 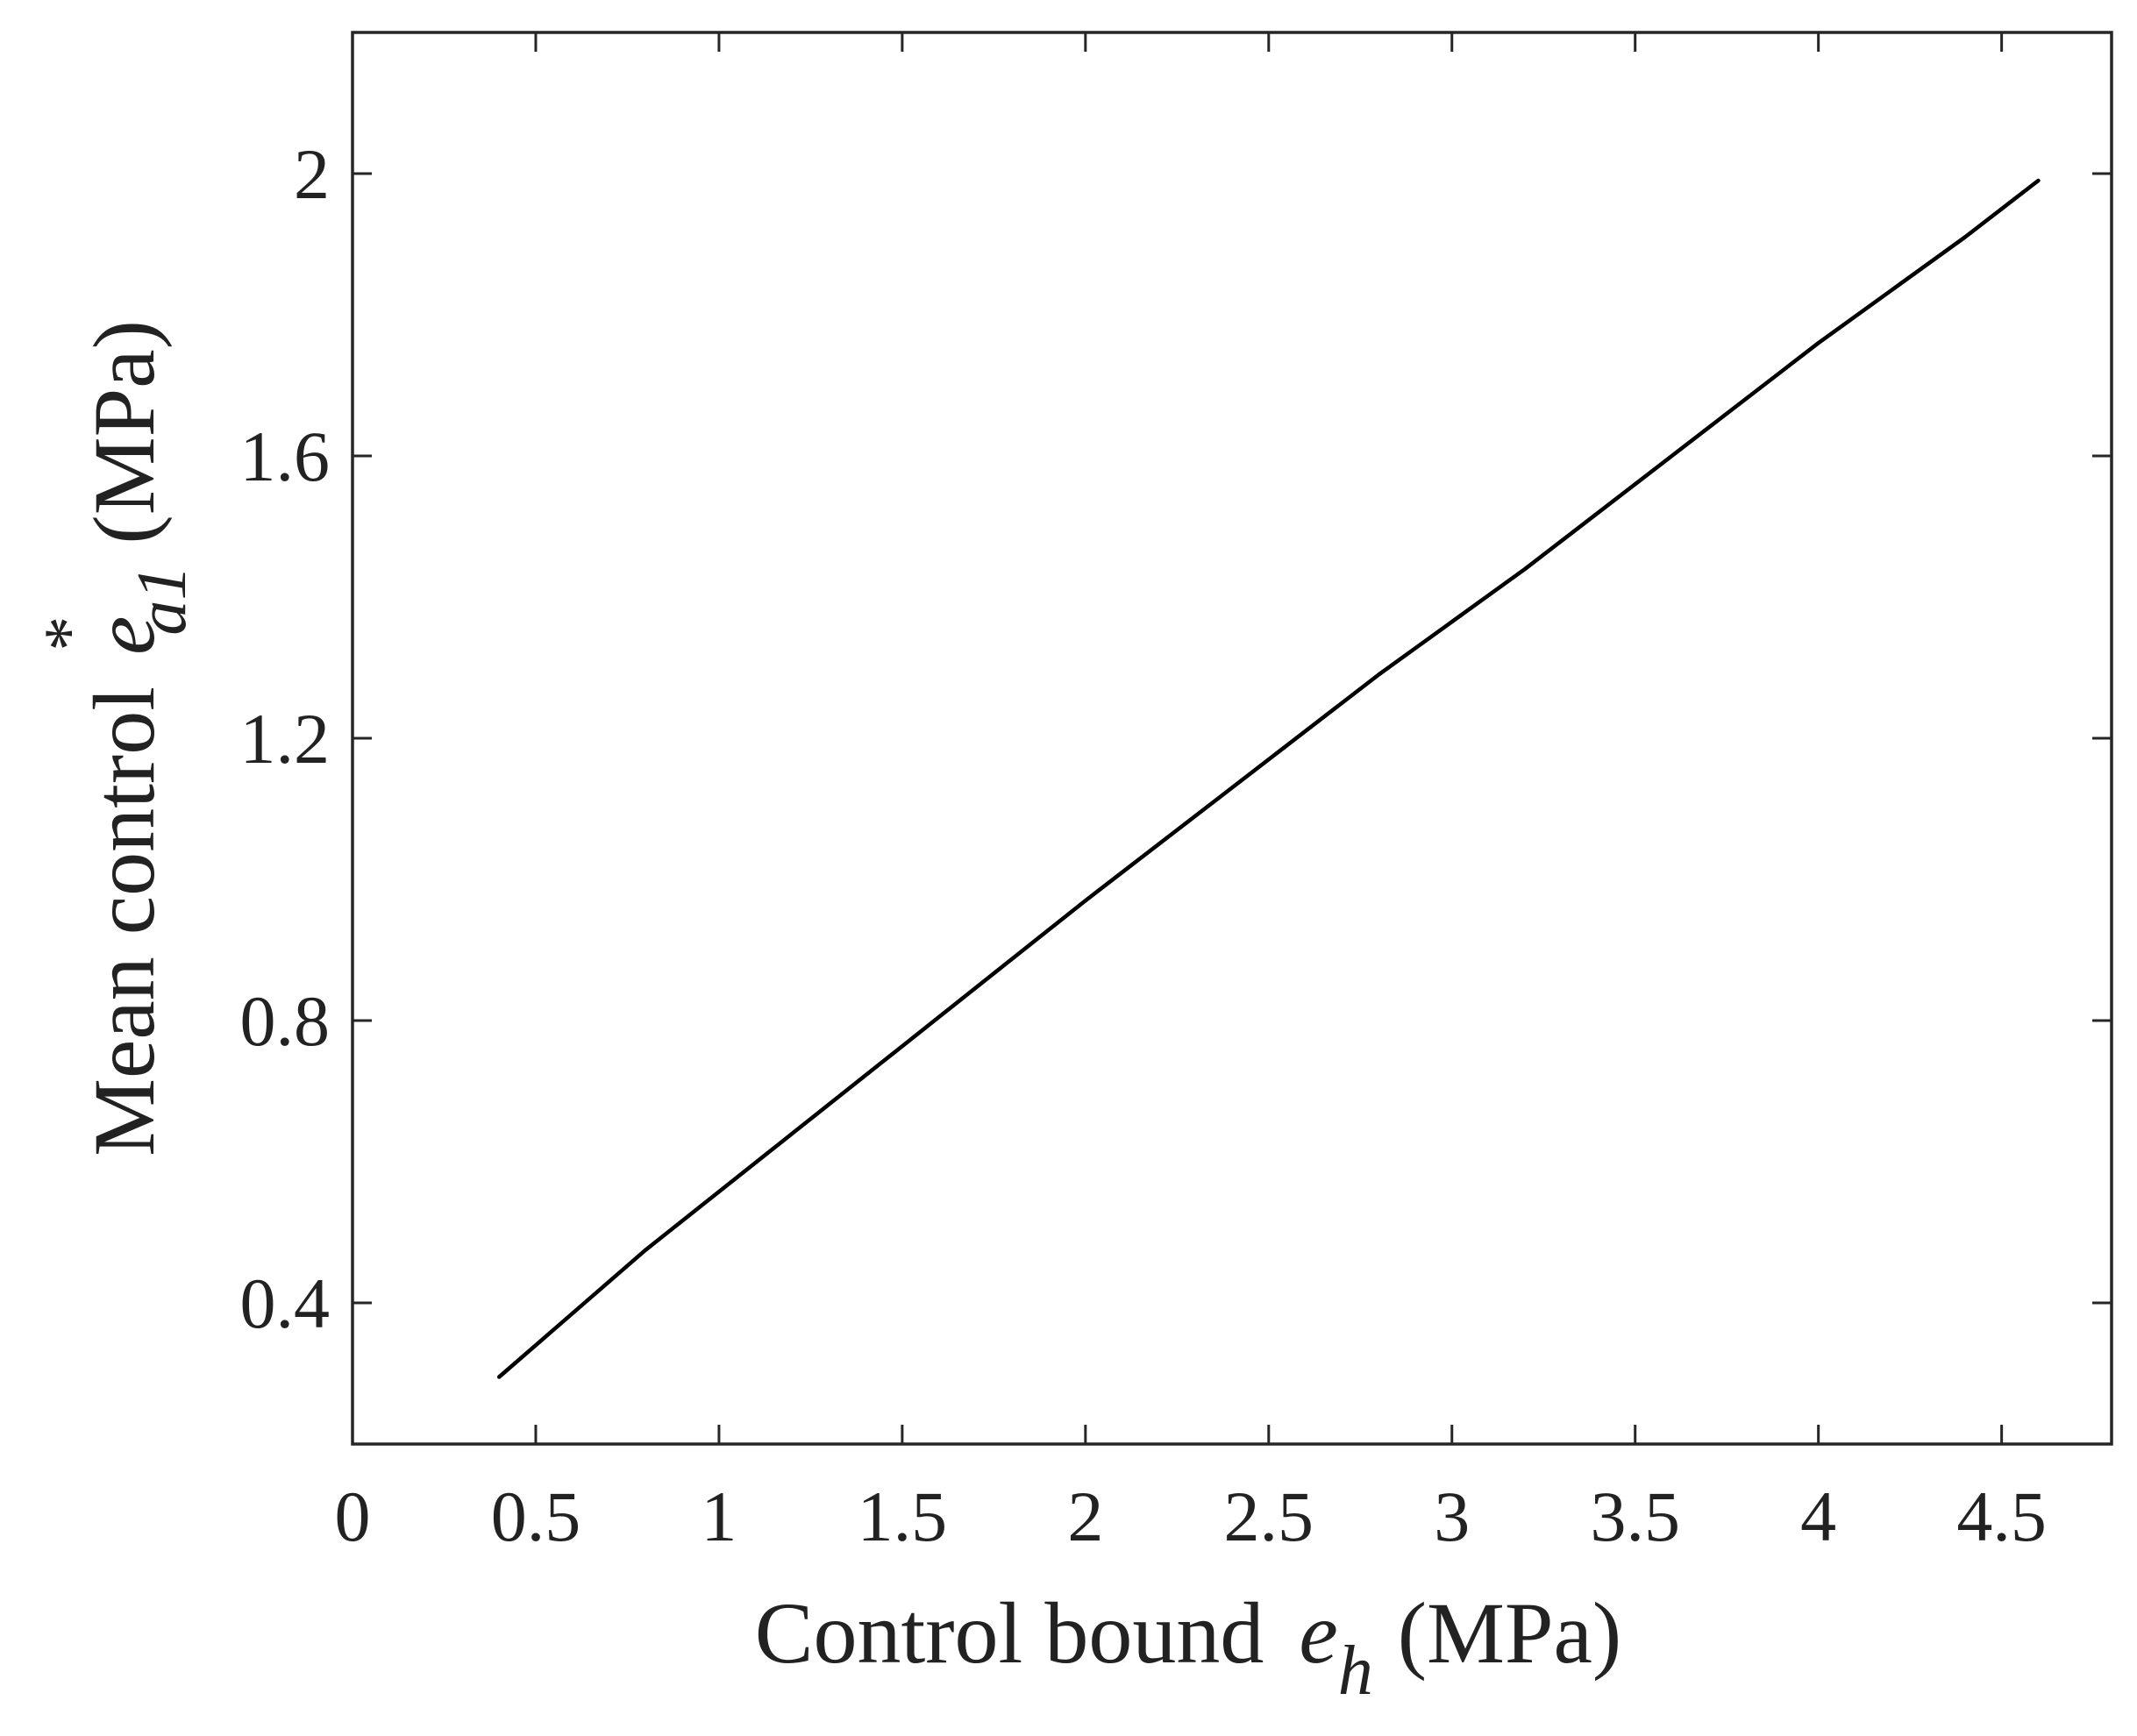 What do you see at coordinates (312, 174) in the screenshot?
I see `y-tick-label: 2` at bounding box center [312, 174].